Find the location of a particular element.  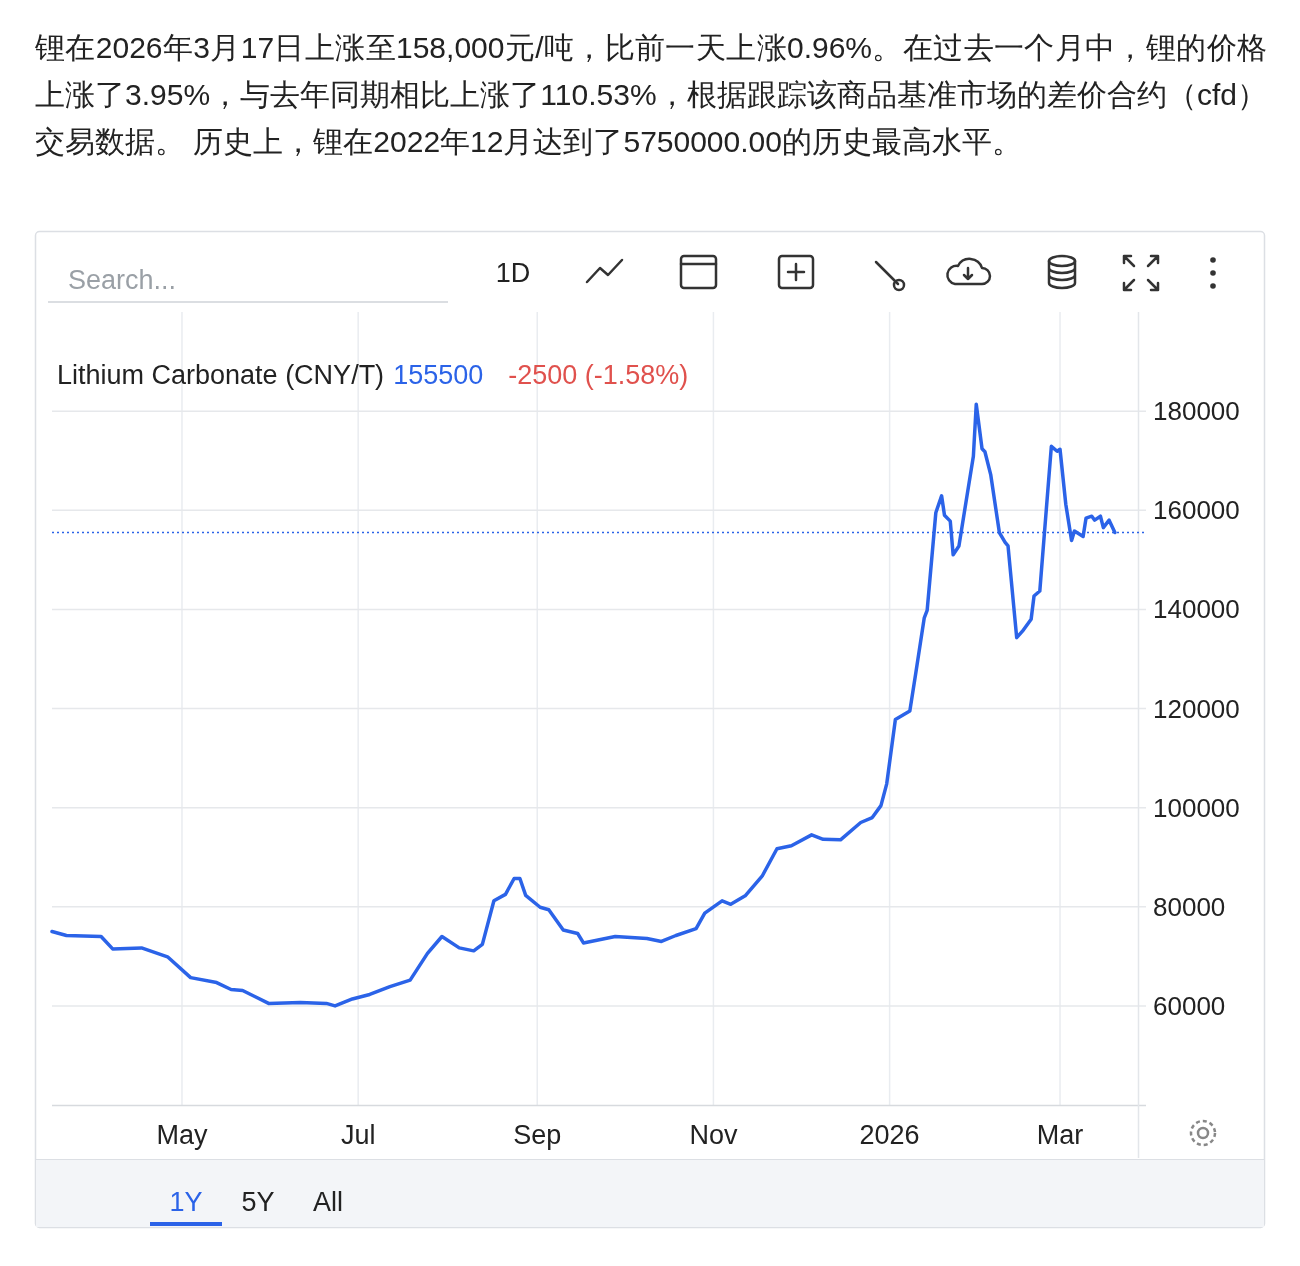

annotation: -2500 (-1.58%) is located at coordinates (598, 375).